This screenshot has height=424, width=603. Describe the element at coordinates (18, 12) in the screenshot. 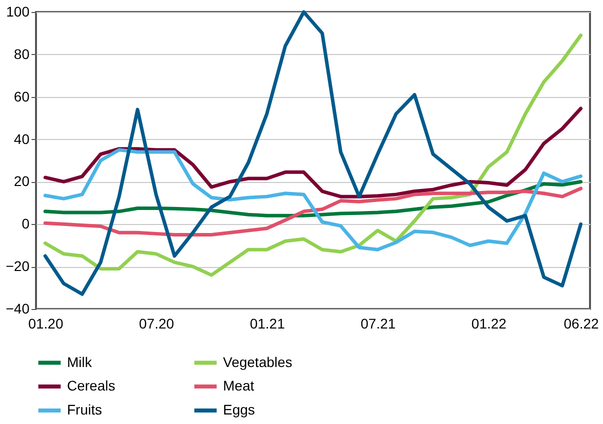

I see `y-tick-label: 100` at that location.